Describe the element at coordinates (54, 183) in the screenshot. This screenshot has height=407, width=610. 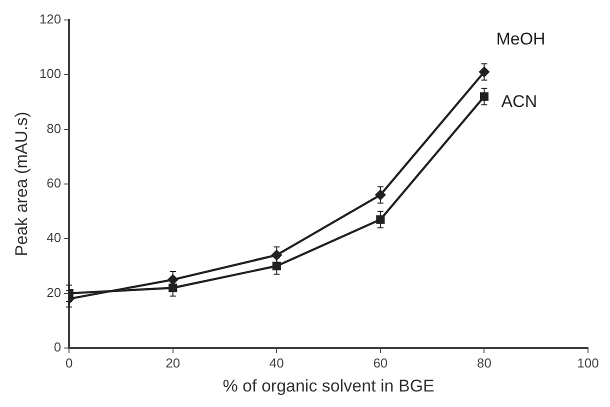
I see `y-tick-label: 60` at that location.